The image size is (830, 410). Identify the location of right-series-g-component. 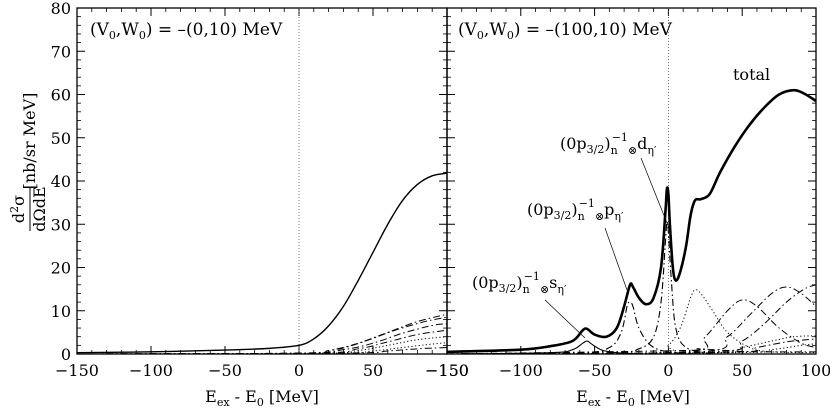
(631, 327).